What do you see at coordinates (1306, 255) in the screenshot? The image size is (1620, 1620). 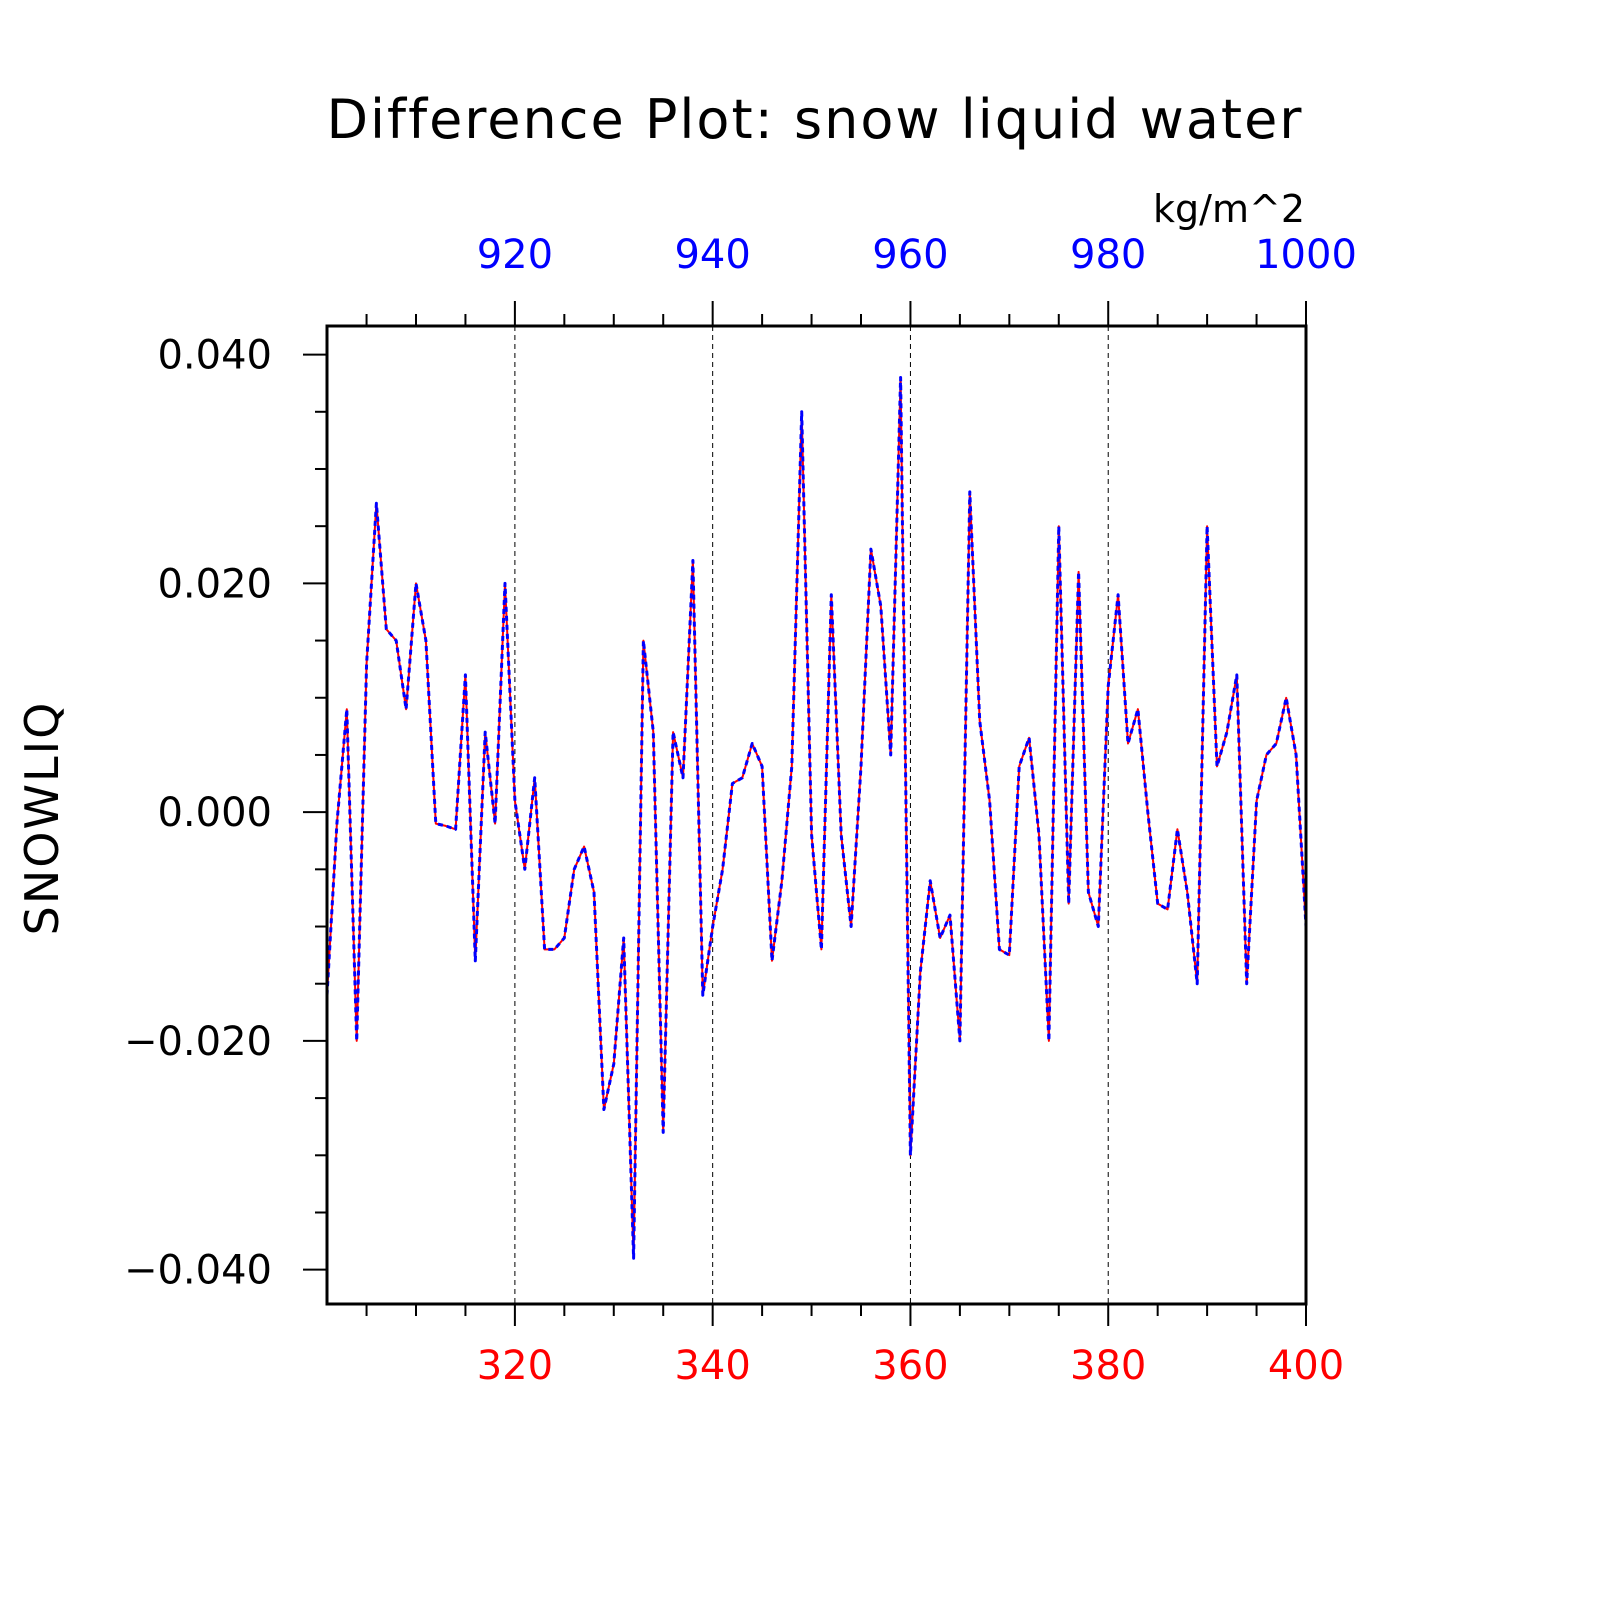 I see `top-tick-label: 1000` at bounding box center [1306, 255].